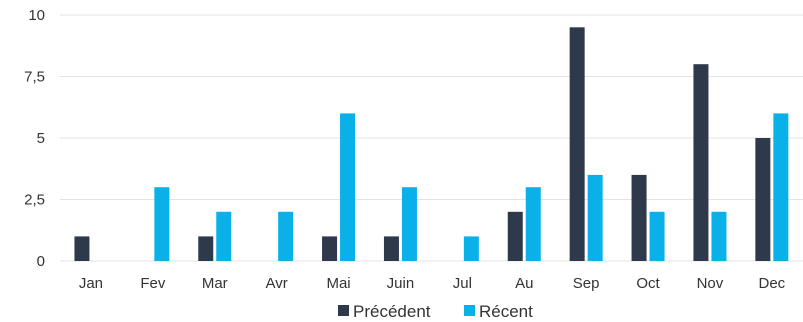 The height and width of the screenshot is (322, 803). I want to click on x-tick-label: Nov, so click(710, 283).